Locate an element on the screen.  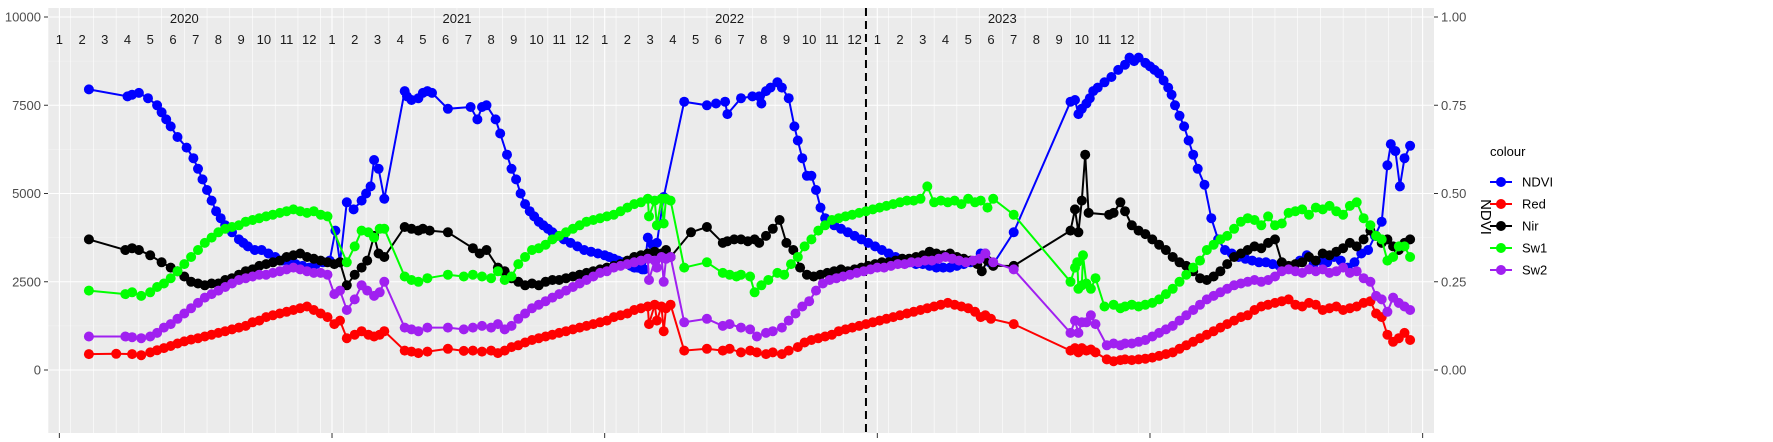
month-label: 12 is located at coordinates (309, 39).